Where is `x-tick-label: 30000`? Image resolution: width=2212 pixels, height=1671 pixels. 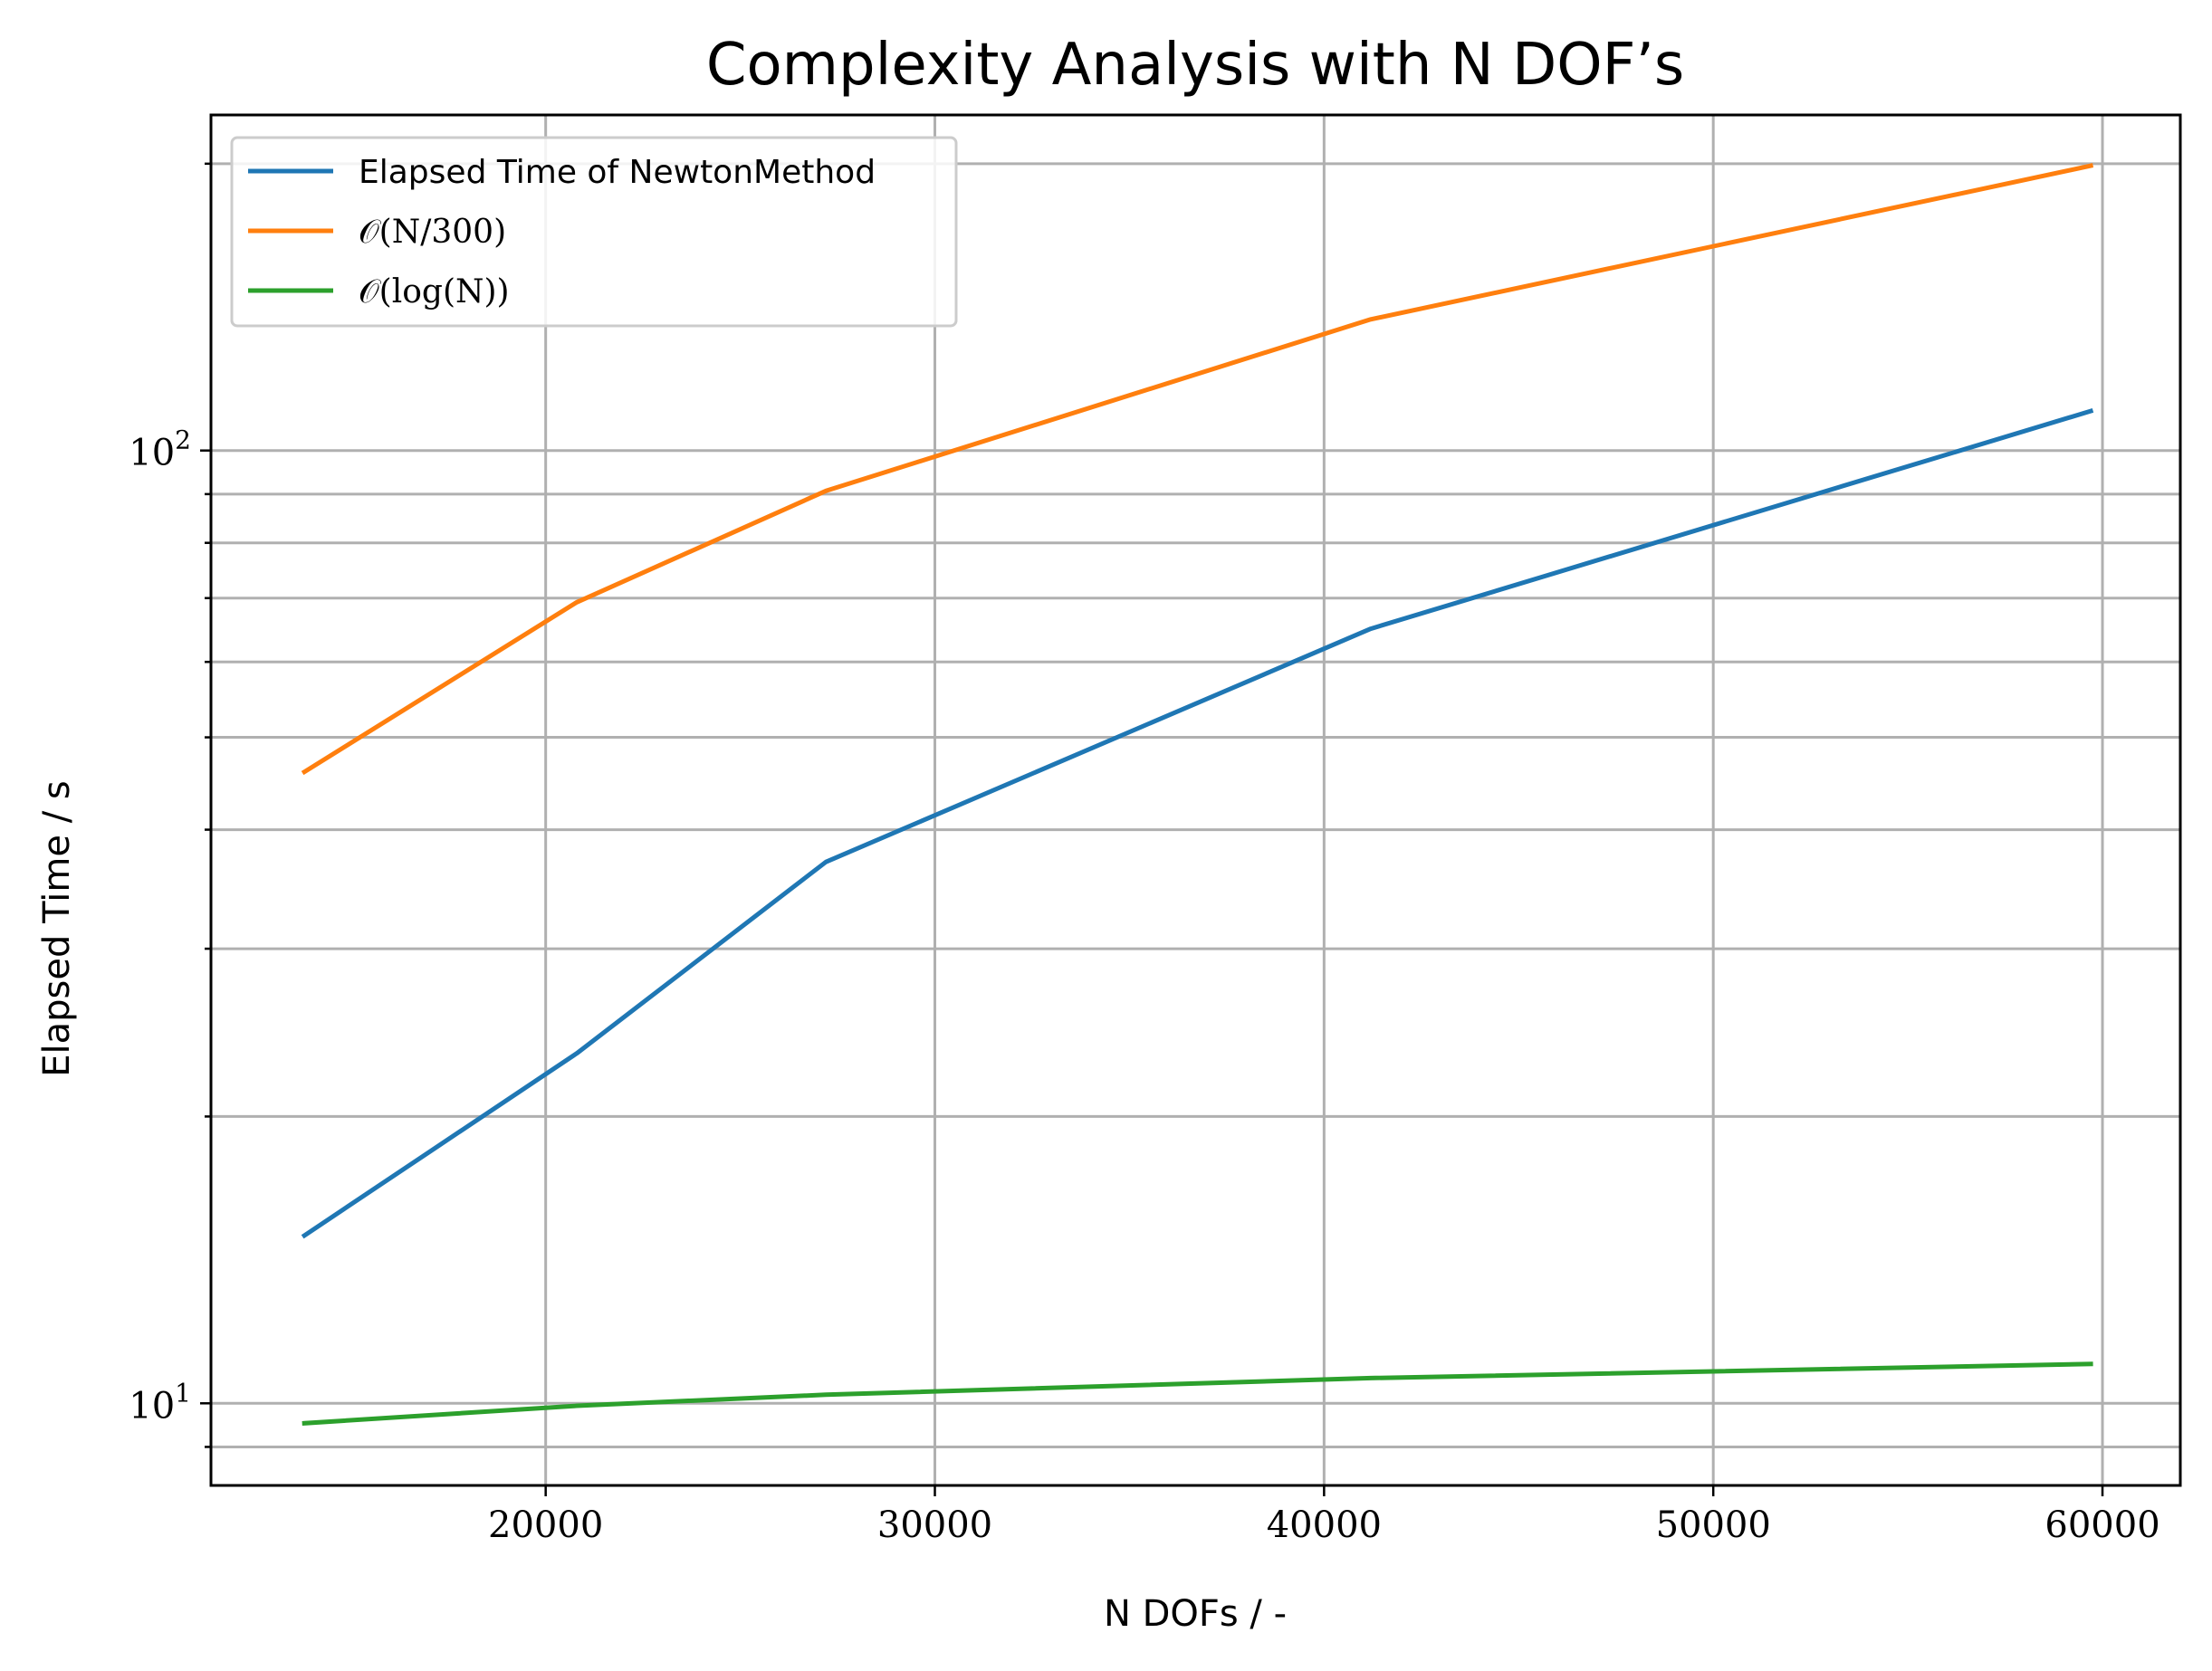
x-tick-label: 30000 is located at coordinates (934, 1525).